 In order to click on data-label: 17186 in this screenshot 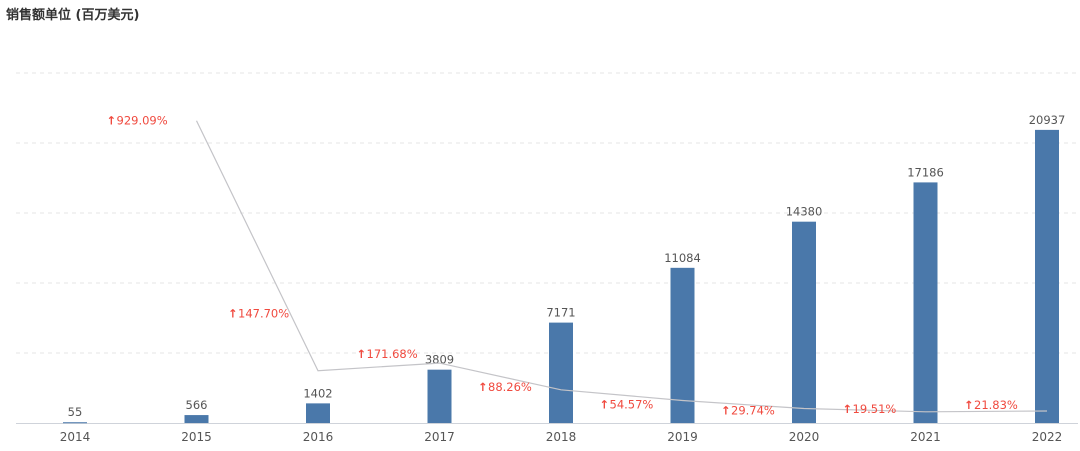, I will do `click(925, 172)`.